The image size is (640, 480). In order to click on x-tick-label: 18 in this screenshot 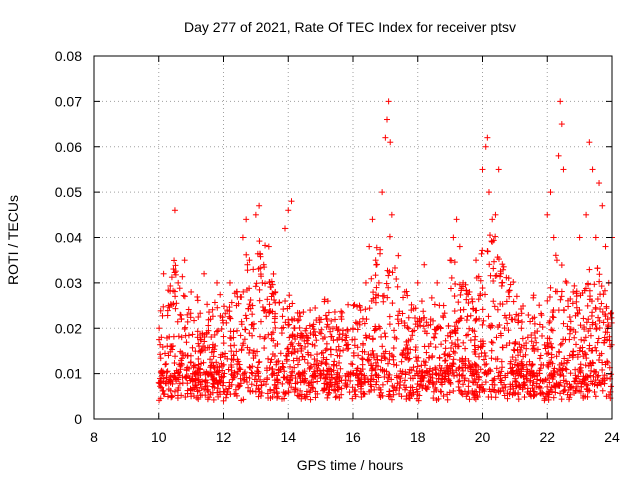, I will do `click(418, 437)`.